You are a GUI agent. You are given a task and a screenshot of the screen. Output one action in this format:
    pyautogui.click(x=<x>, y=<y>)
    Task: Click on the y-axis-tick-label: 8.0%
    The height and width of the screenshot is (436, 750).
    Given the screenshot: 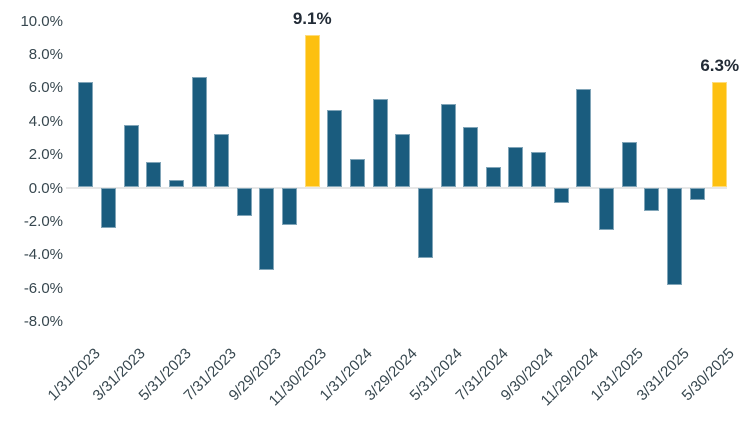 What is the action you would take?
    pyautogui.click(x=45, y=55)
    